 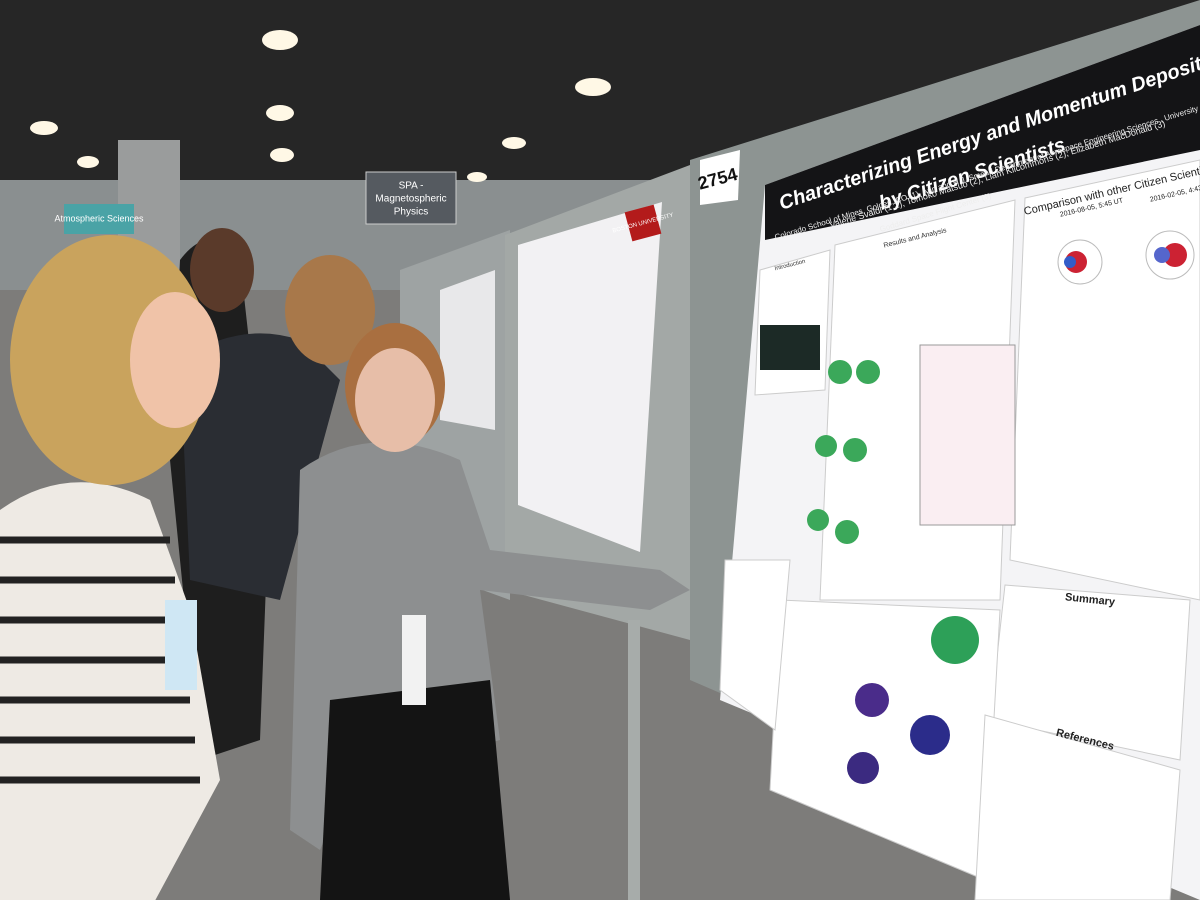 I want to click on image, so click(x=790, y=347).